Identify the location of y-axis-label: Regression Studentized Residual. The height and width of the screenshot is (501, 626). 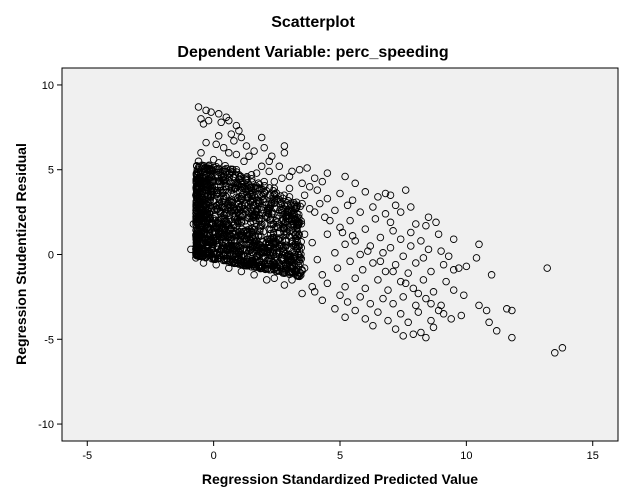
(21, 254).